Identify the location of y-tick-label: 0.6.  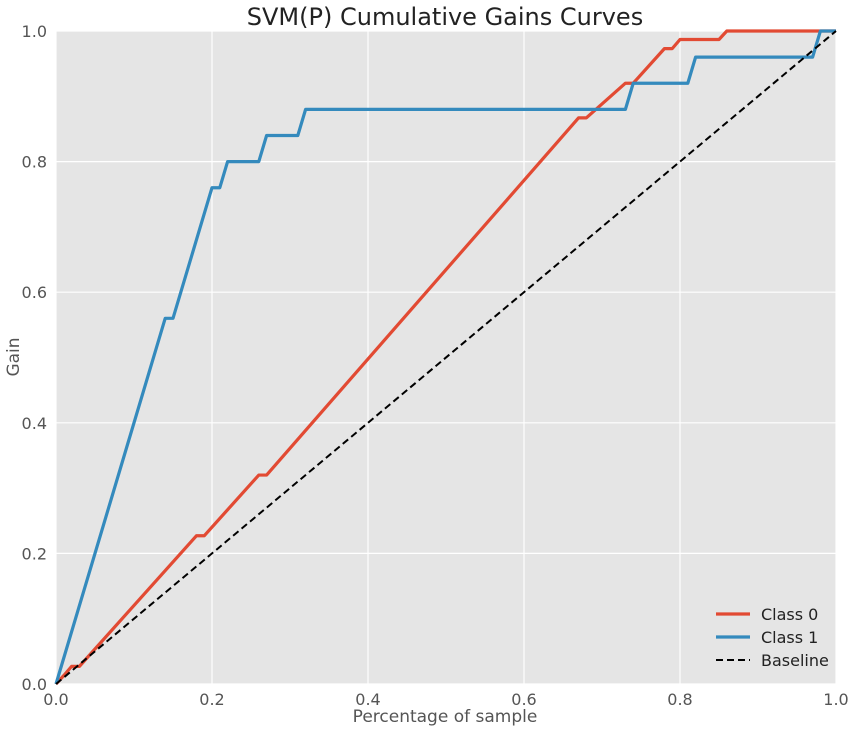
(34, 292).